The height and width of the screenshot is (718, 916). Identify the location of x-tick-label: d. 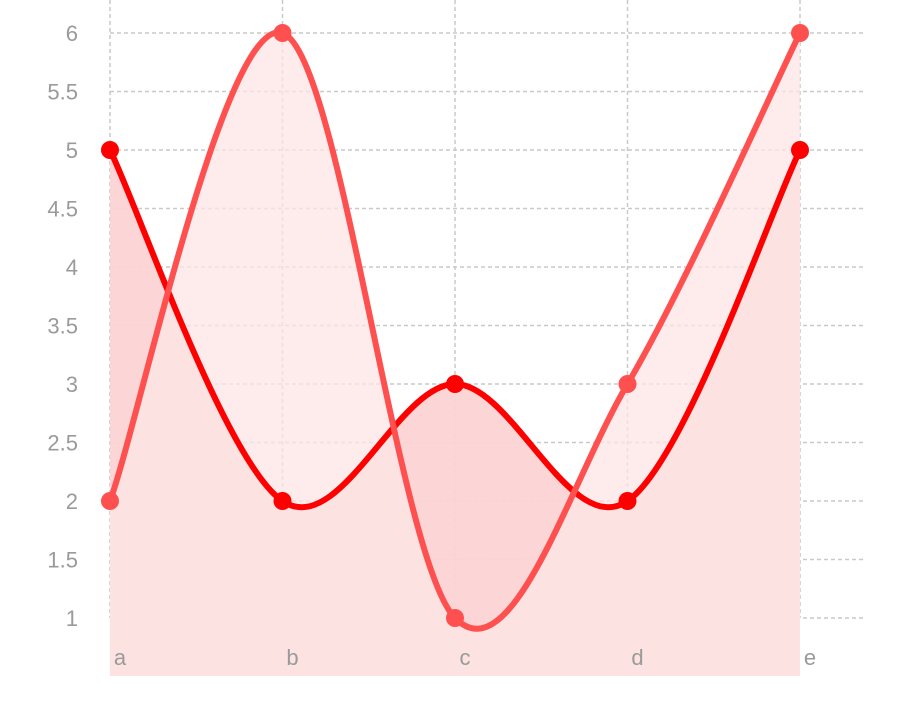
(637, 657).